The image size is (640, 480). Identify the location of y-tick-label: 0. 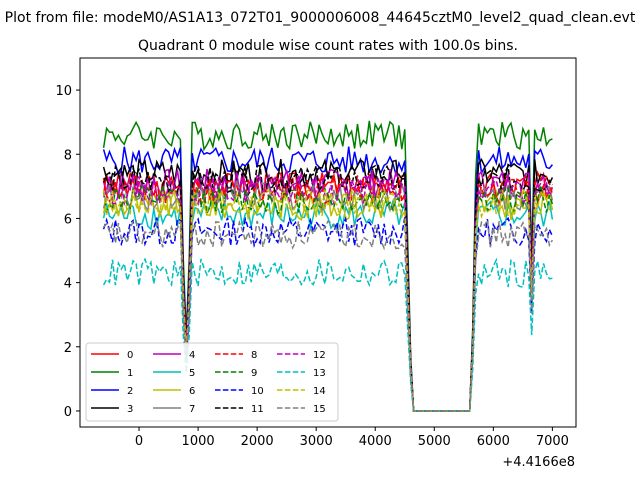
(68, 412).